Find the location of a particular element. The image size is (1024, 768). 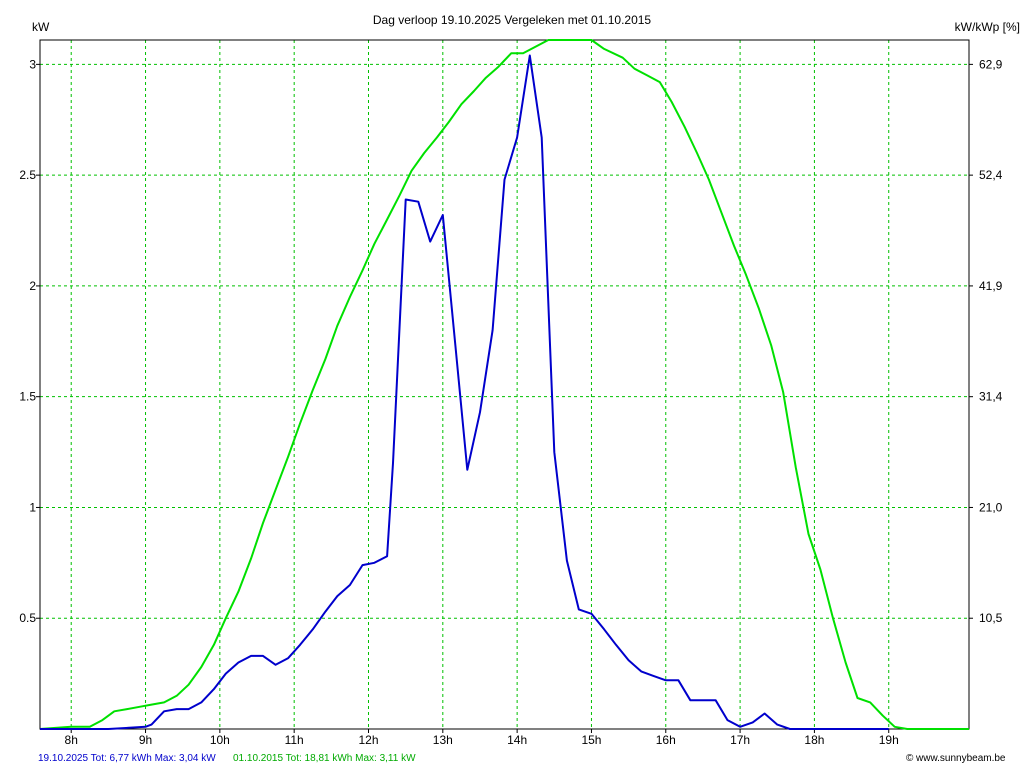

y-tick-label-left: 2.5 is located at coordinates (27, 175).